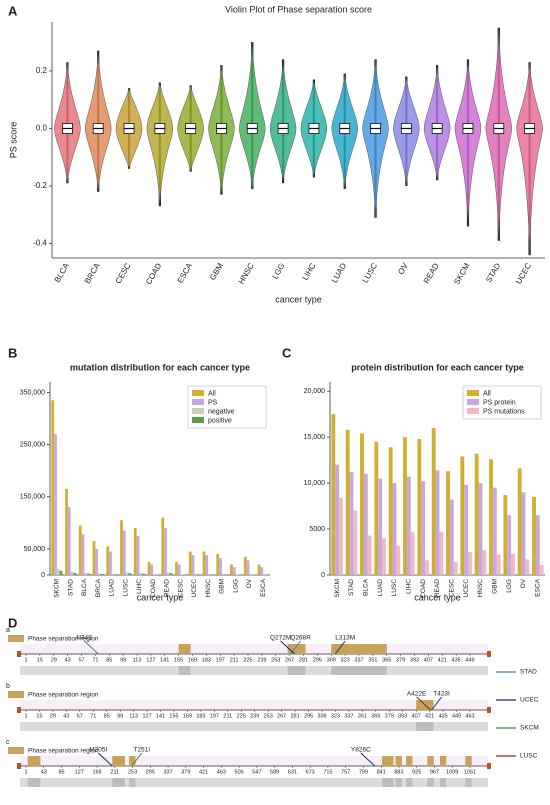 Image resolution: width=550 pixels, height=805 pixels. Describe the element at coordinates (133, 716) in the screenshot. I see `track-tick-label: 113` at that location.